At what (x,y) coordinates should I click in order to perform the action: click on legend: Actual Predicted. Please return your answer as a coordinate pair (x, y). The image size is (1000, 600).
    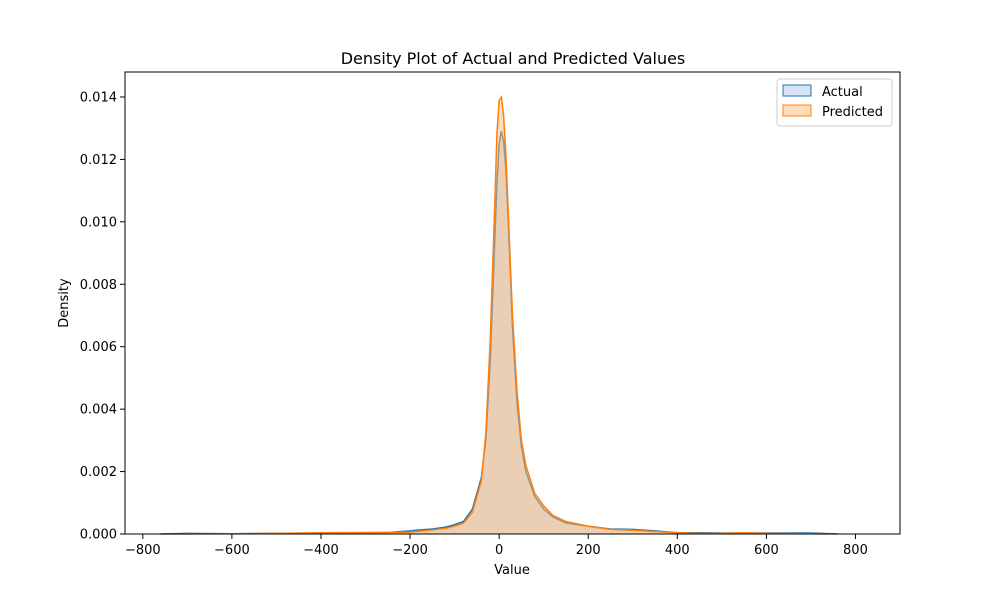
    Looking at the image, I should click on (834, 102).